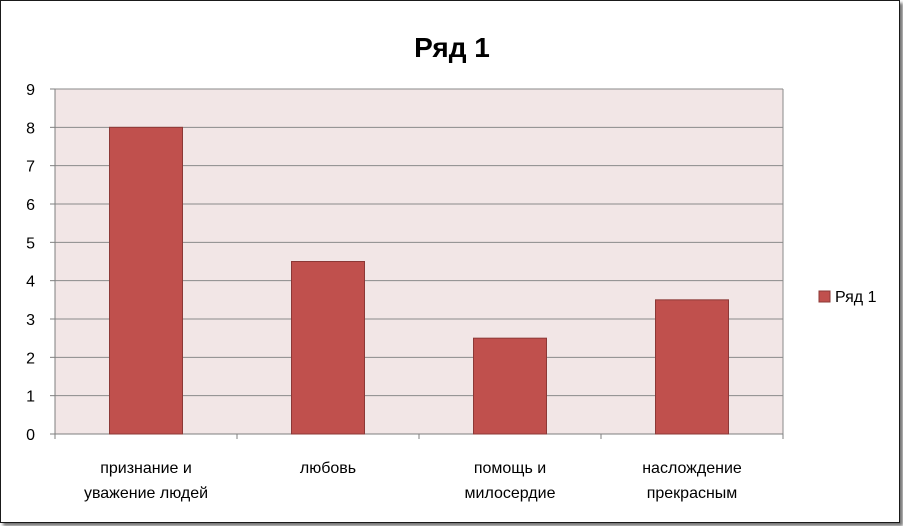 Image resolution: width=903 pixels, height=526 pixels. Describe the element at coordinates (328, 468) in the screenshot. I see `x-category-label: любовь` at that location.